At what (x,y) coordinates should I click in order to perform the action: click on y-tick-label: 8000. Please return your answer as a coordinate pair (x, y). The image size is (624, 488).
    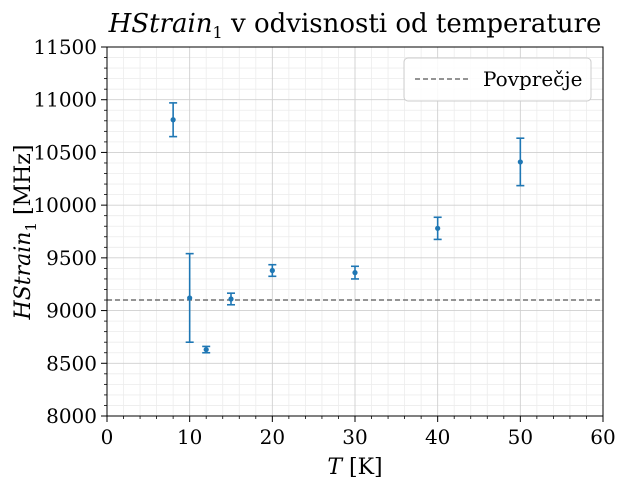
    Looking at the image, I should click on (71, 416).